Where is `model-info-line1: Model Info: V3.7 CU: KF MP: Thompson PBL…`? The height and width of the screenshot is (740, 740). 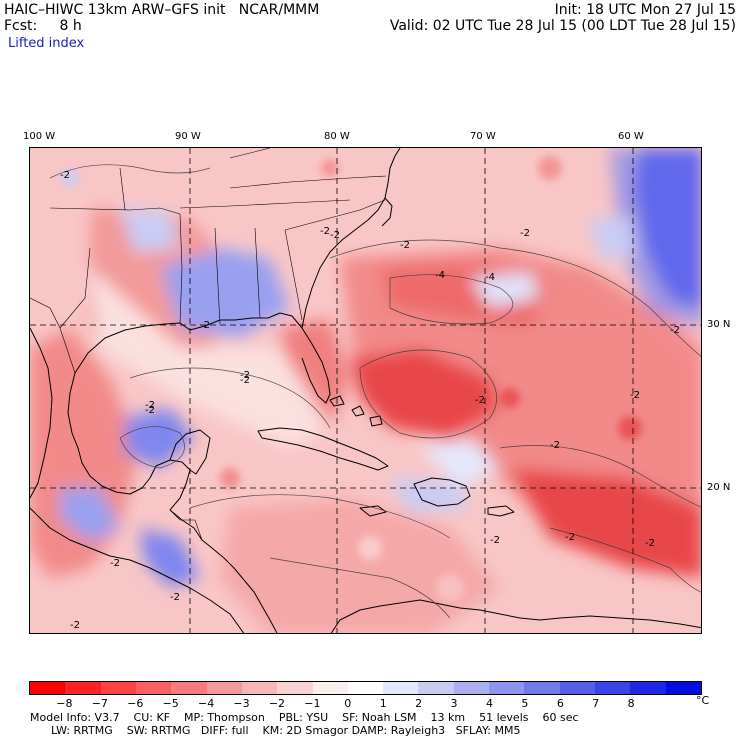 model-info-line1: Model Info: V3.7 CU: KF MP: Thompson PBL… is located at coordinates (304, 717).